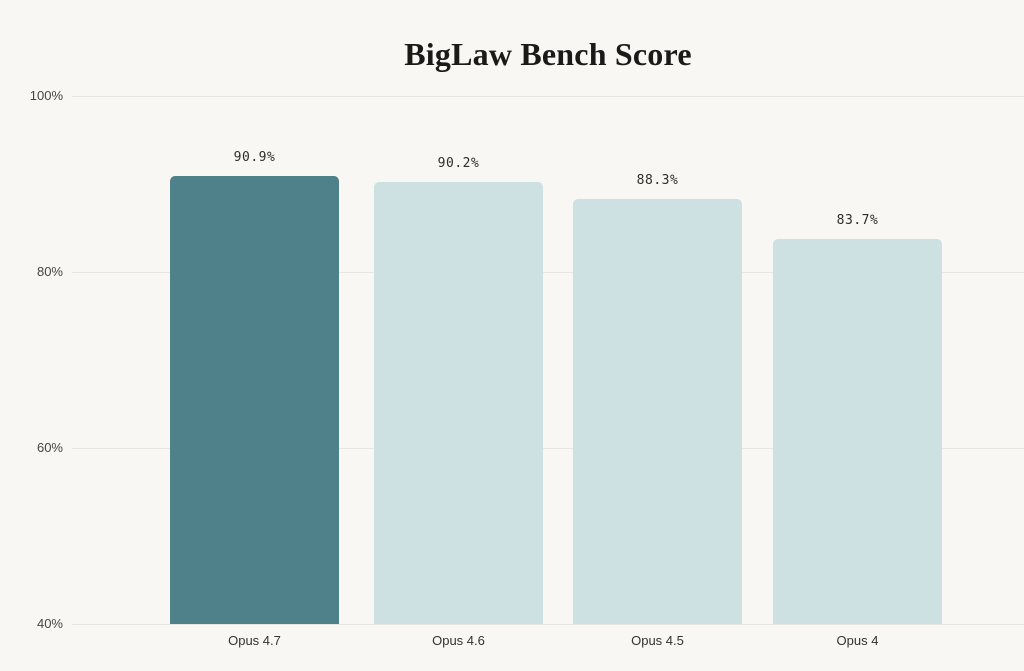 The width and height of the screenshot is (1024, 671). I want to click on x-axis-category-label: Opus 4.6, so click(458, 640).